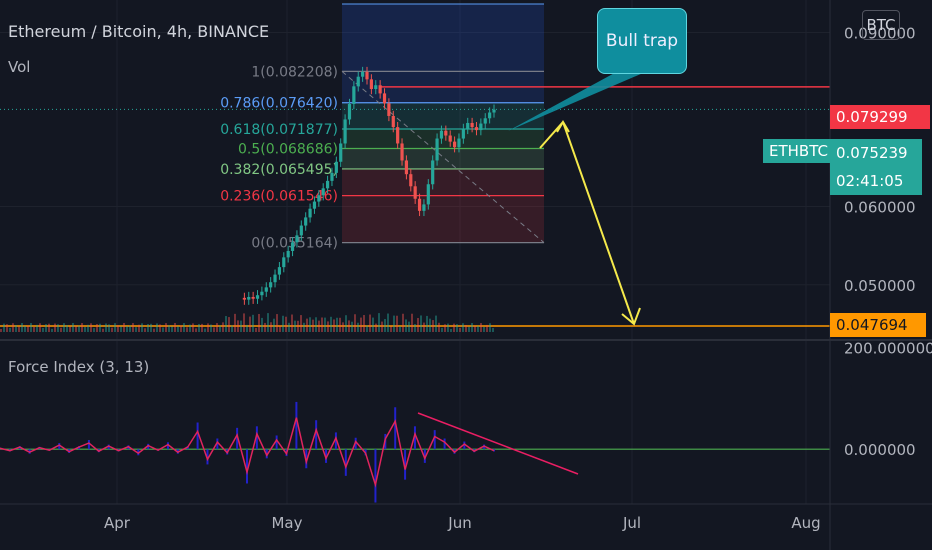 This screenshot has width=932, height=550. Describe the element at coordinates (631, 316) in the screenshot. I see `arrow-down-head` at that location.